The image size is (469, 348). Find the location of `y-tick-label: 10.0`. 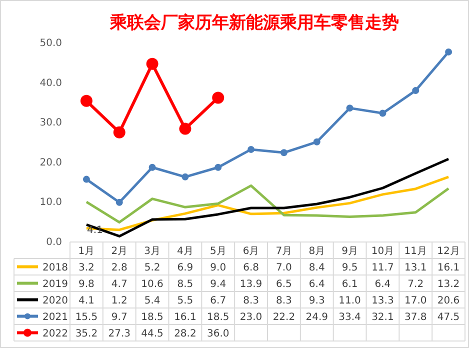

y-tick-label: 10.0 is located at coordinates (51, 202).